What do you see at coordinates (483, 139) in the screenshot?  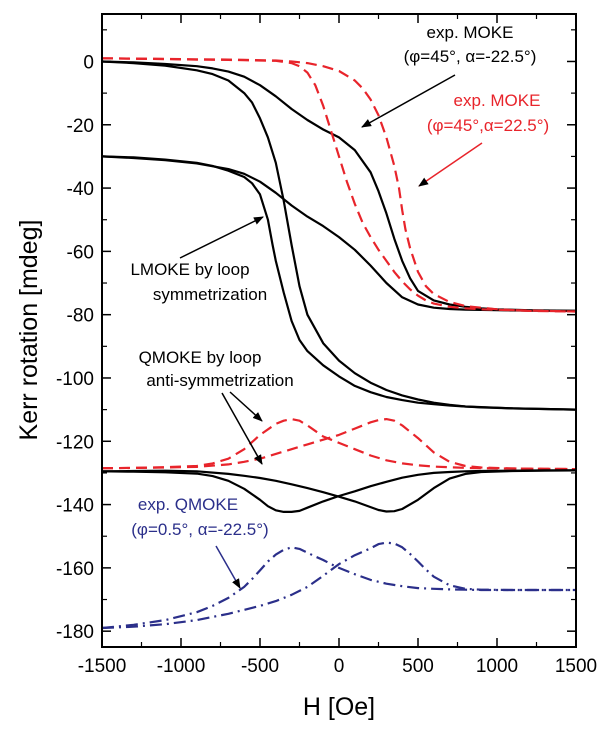 I see `annotation-exp-moke-red: exp. MOKE (φ=45°,α=22.5°)` at bounding box center [483, 139].